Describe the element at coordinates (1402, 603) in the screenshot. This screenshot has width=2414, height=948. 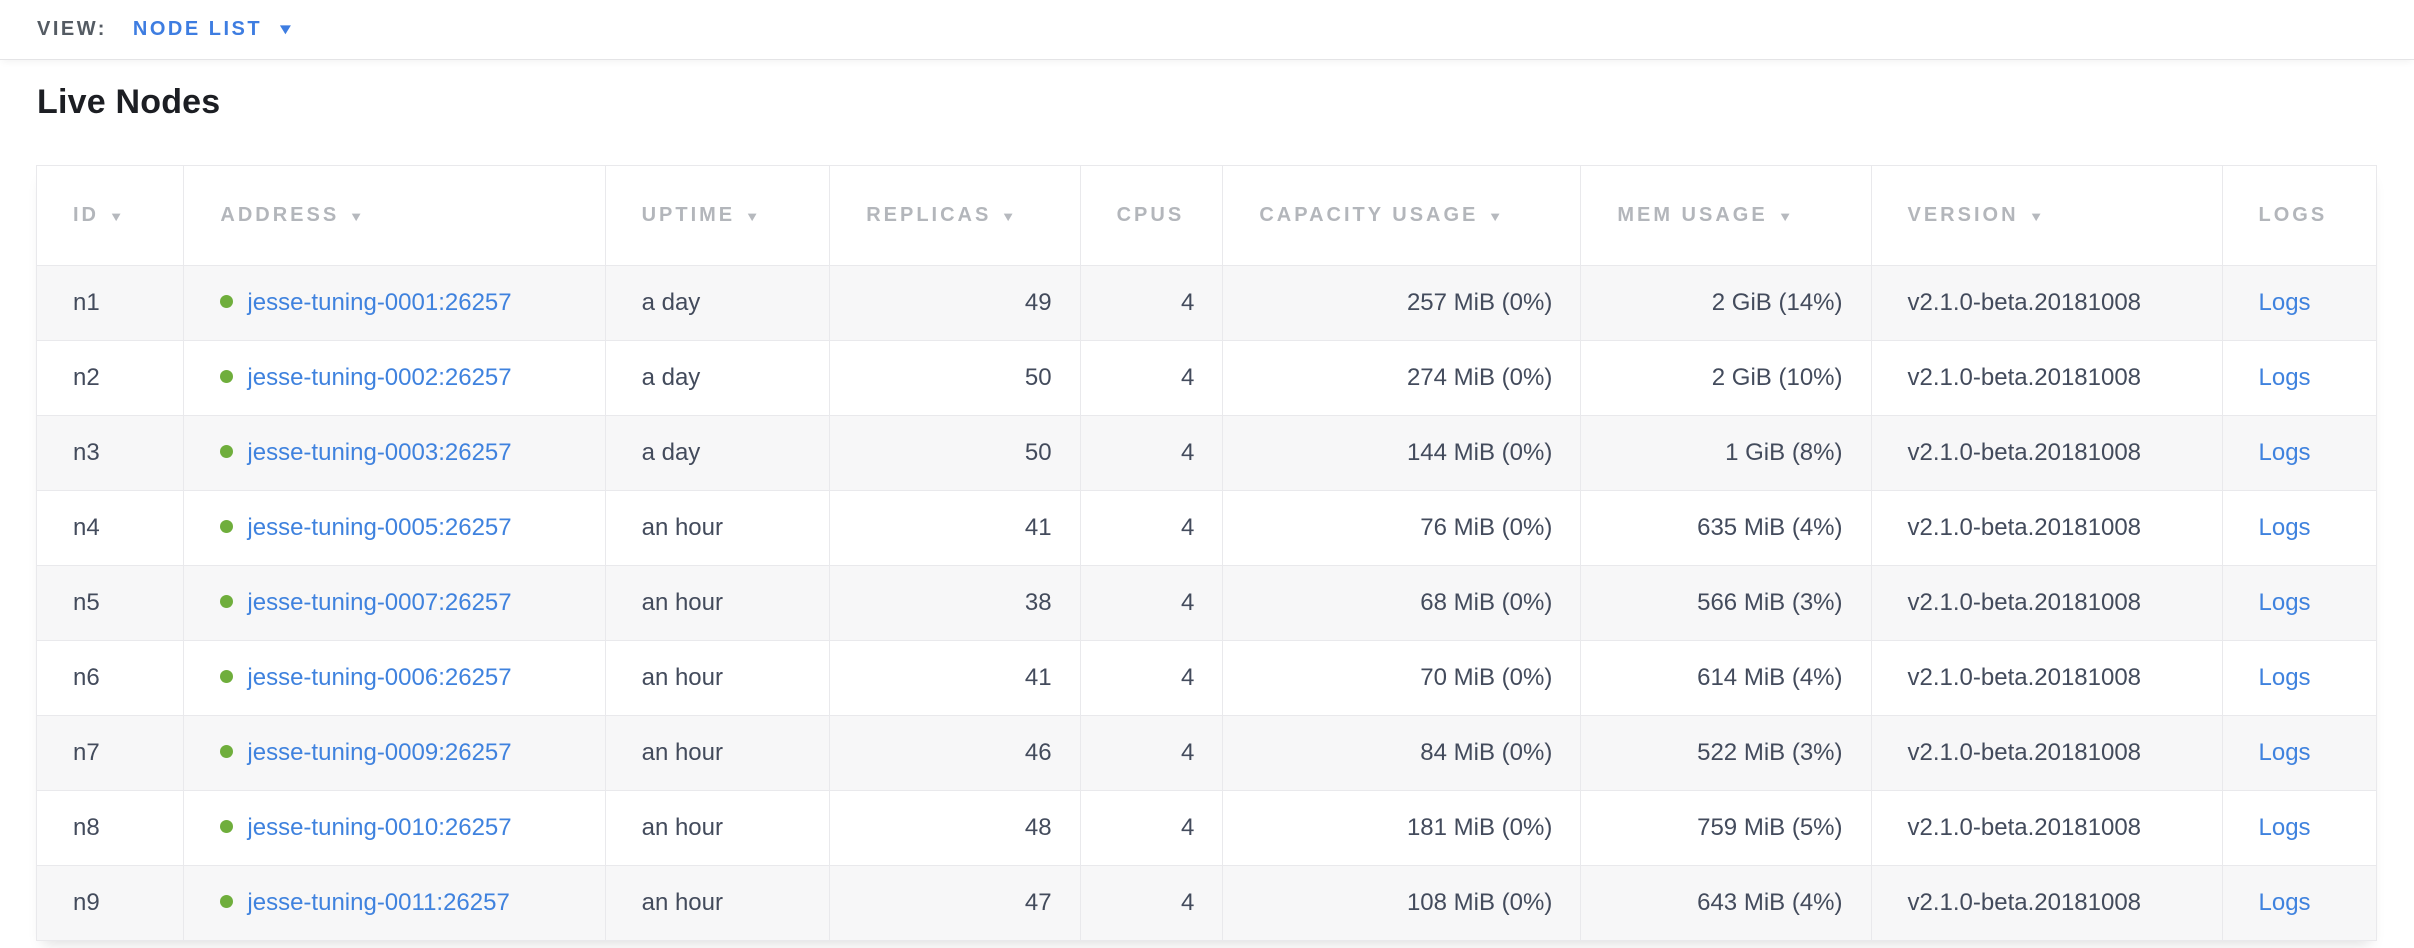
I see `node-capacity-cell: 68 MiB (0%)` at that location.